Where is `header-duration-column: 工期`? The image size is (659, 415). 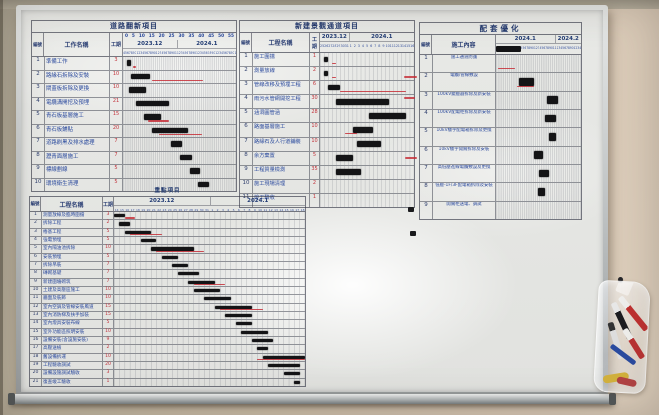 header-duration-column: 工期 is located at coordinates (108, 204).